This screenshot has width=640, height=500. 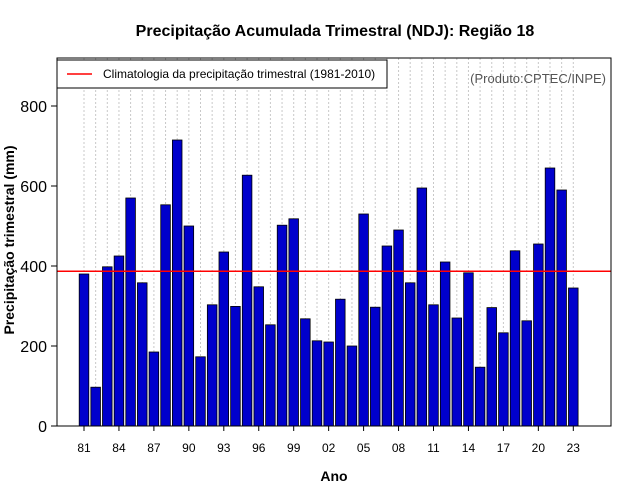 What do you see at coordinates (224, 339) in the screenshot?
I see `bar-1993` at bounding box center [224, 339].